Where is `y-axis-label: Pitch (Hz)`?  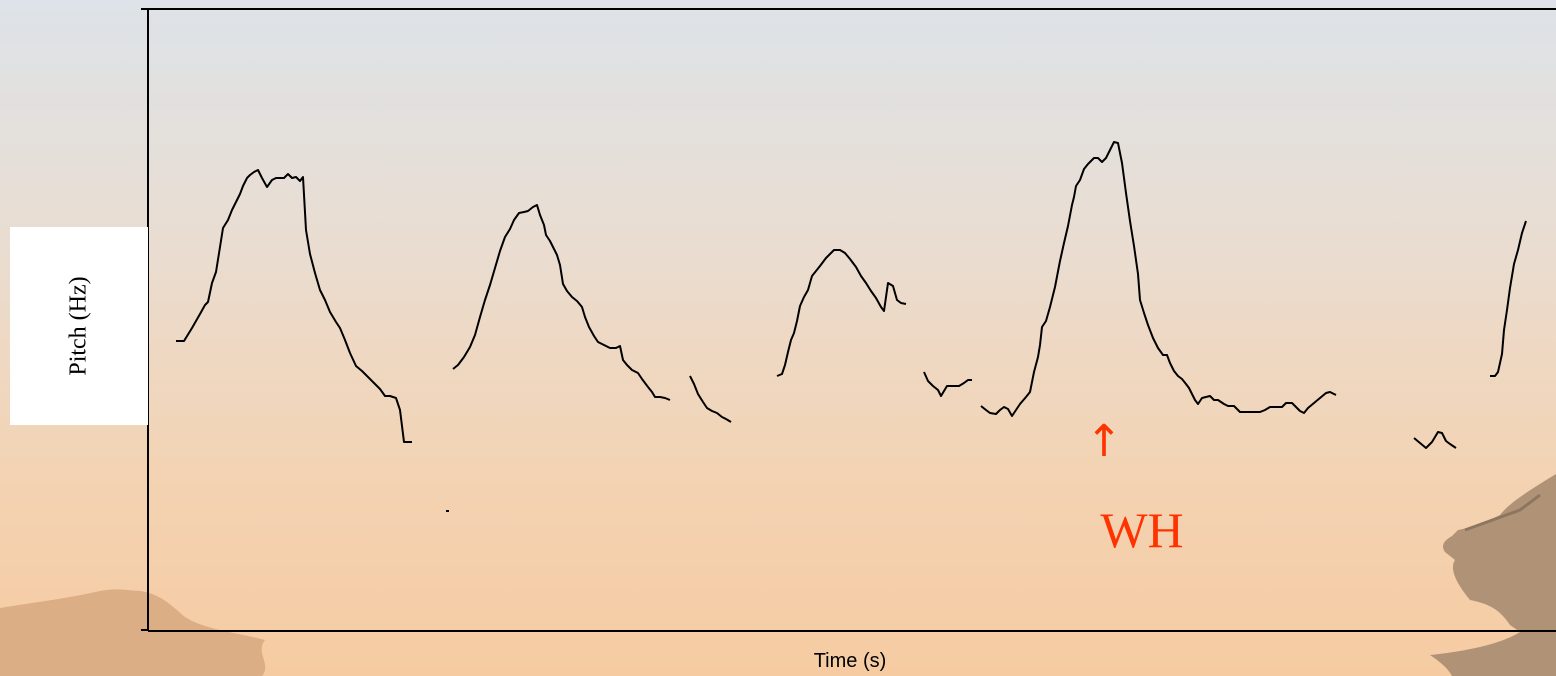
y-axis-label: Pitch (Hz) is located at coordinates (78, 326).